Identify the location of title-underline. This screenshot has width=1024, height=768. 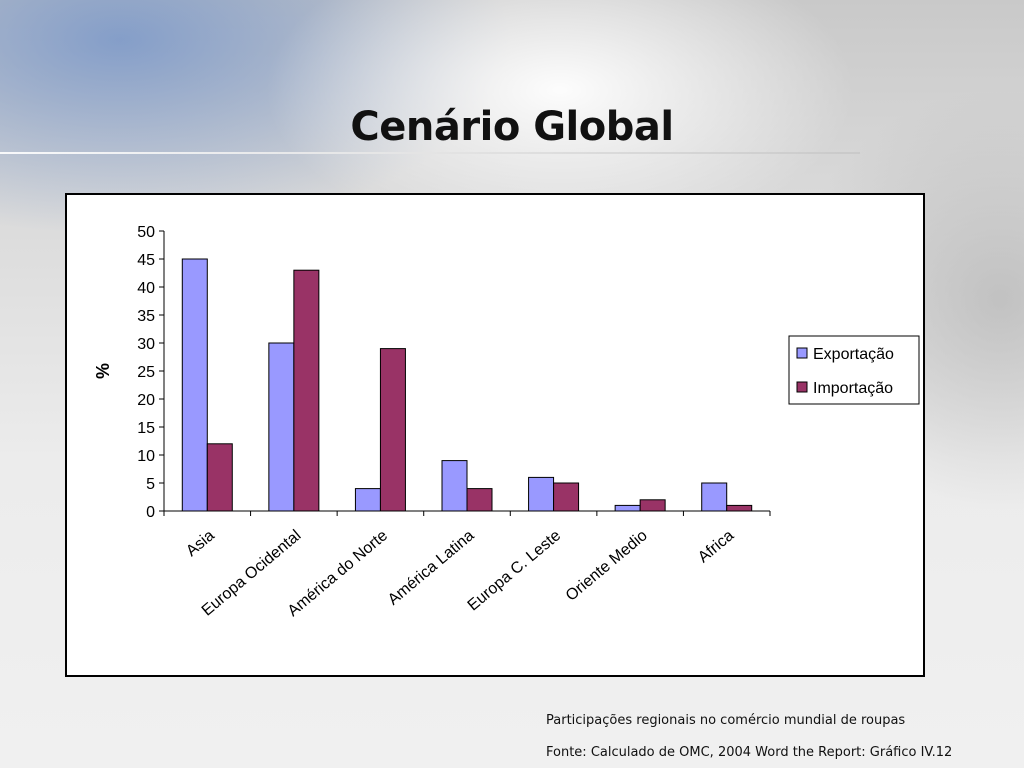
(430, 153).